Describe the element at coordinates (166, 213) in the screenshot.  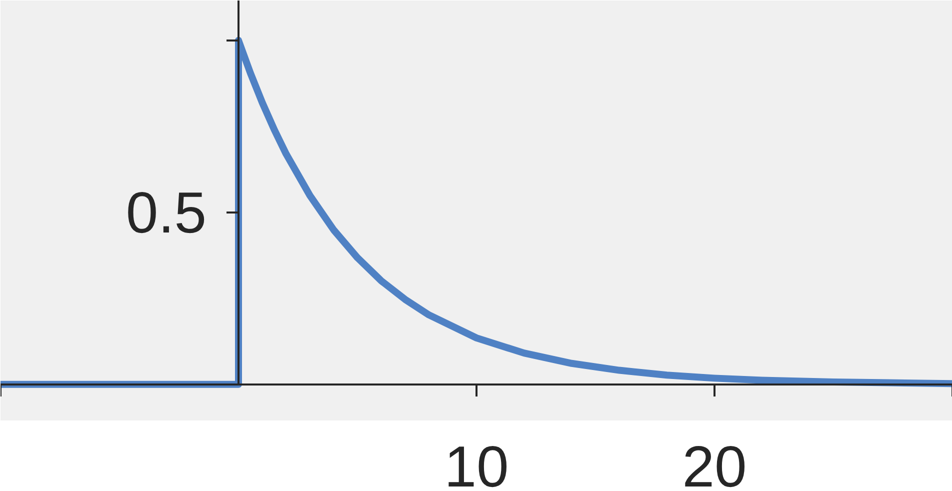
I see `annotation: 0.5` at that location.